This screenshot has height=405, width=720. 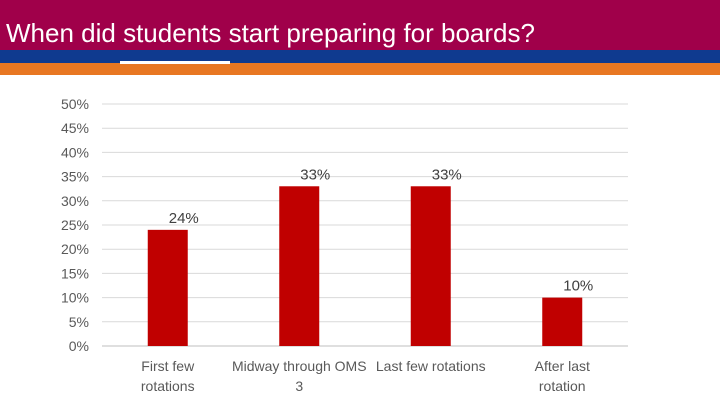 What do you see at coordinates (75, 152) in the screenshot?
I see `y-tick-label: 40%` at bounding box center [75, 152].